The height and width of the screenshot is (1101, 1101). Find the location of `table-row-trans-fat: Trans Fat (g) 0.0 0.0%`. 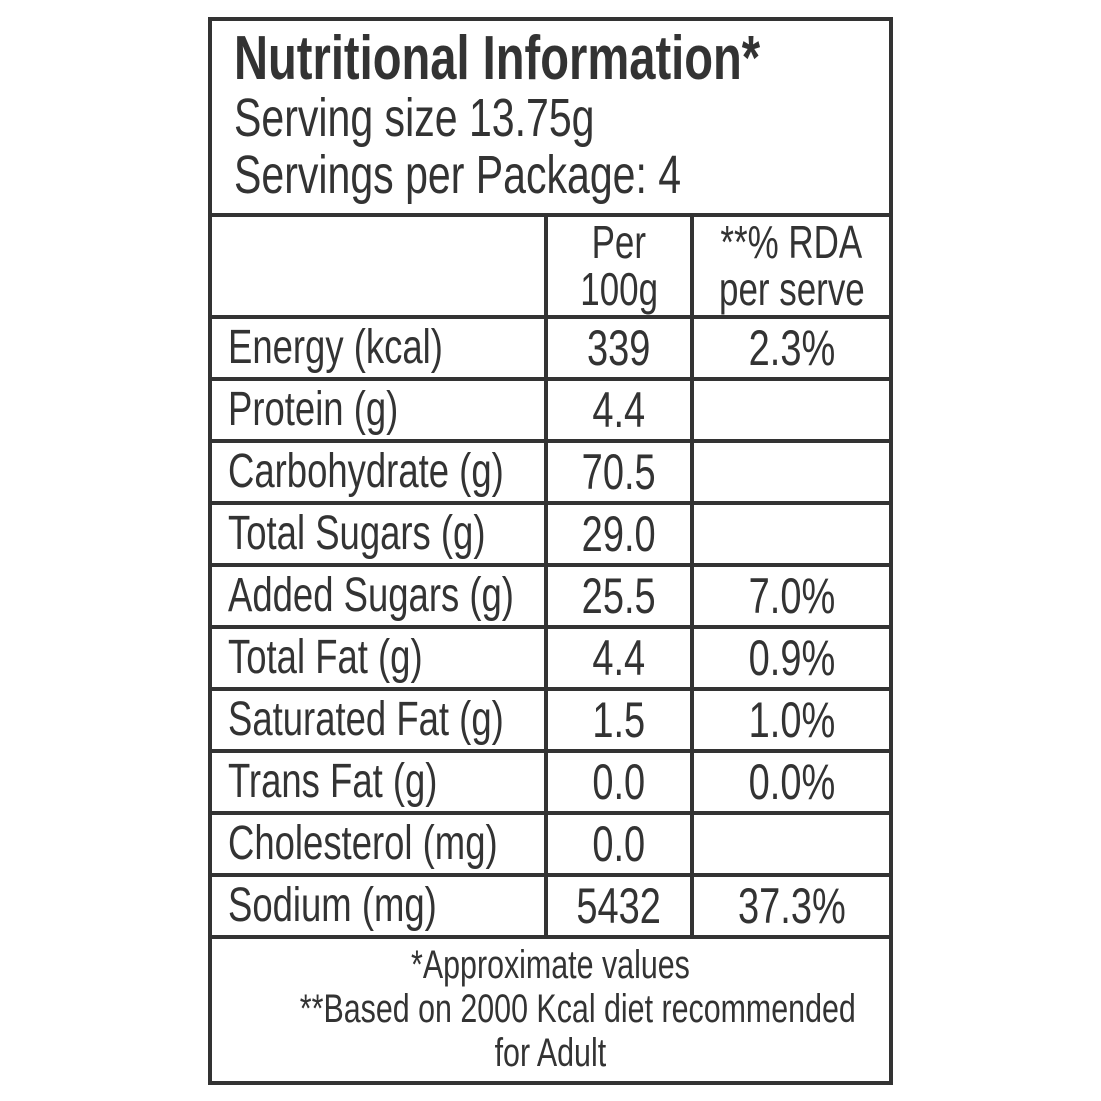

table-row-trans-fat: Trans Fat (g) 0.0 0.0% is located at coordinates (550, 781).